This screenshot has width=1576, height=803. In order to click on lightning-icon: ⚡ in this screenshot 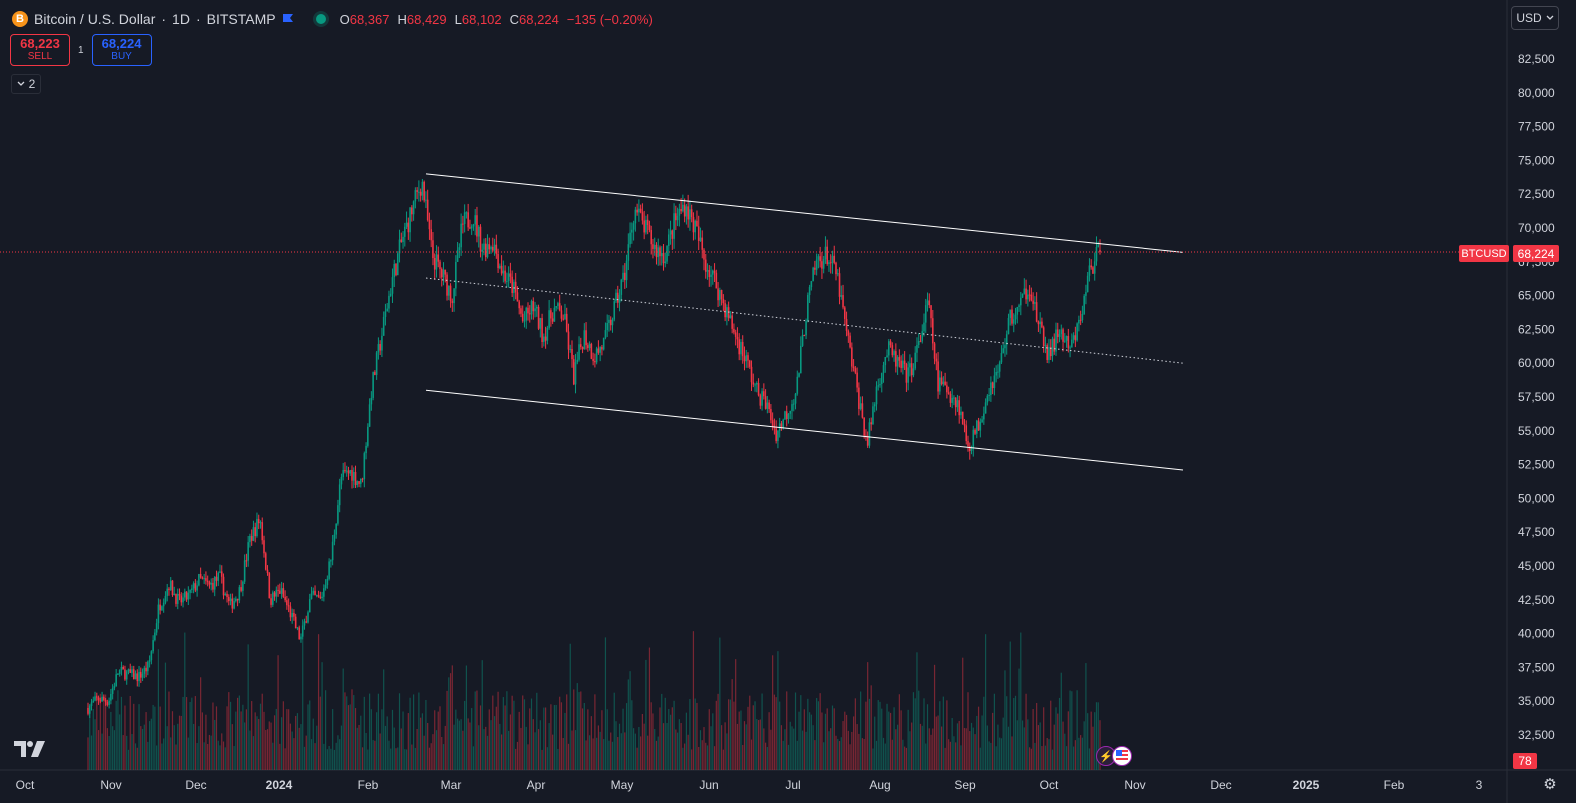, I will do `click(1106, 756)`.